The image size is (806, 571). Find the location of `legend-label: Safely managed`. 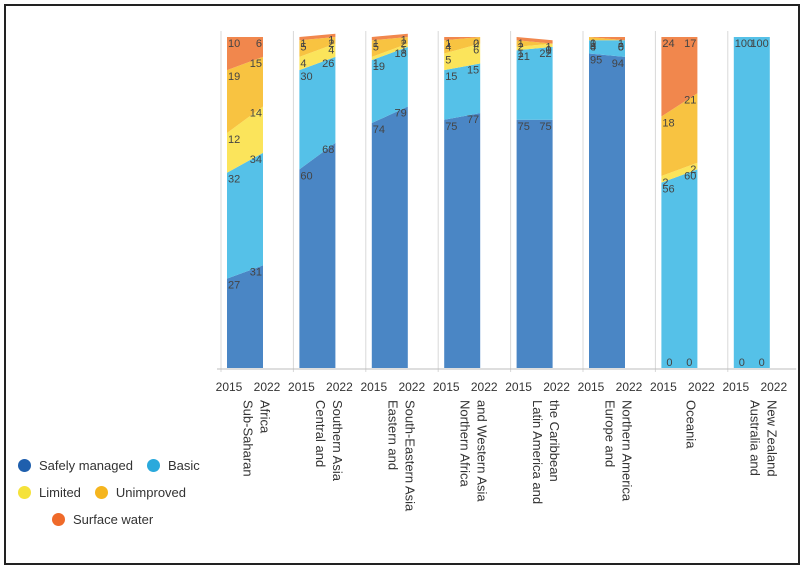

legend-label: Safely managed is located at coordinates (86, 465).